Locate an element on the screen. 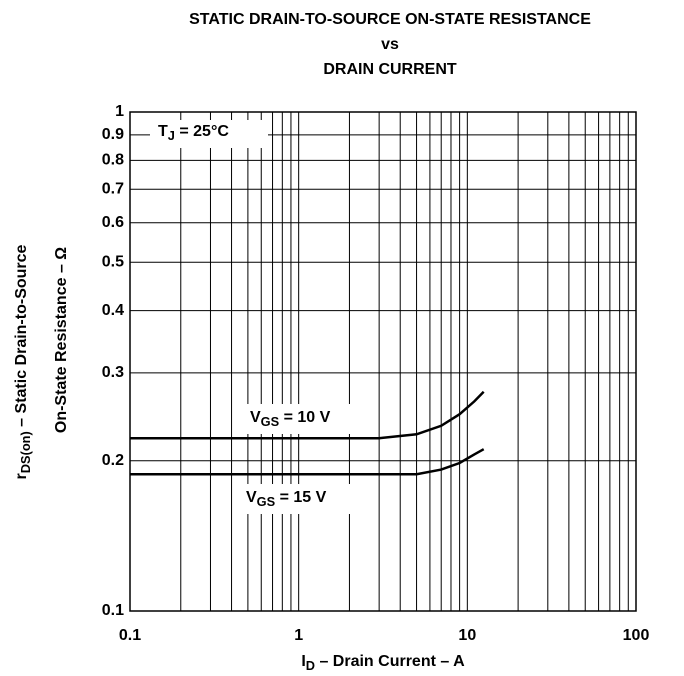  y-axis-label-line-main: On-State Resistance – Ω is located at coordinates (61, 340).